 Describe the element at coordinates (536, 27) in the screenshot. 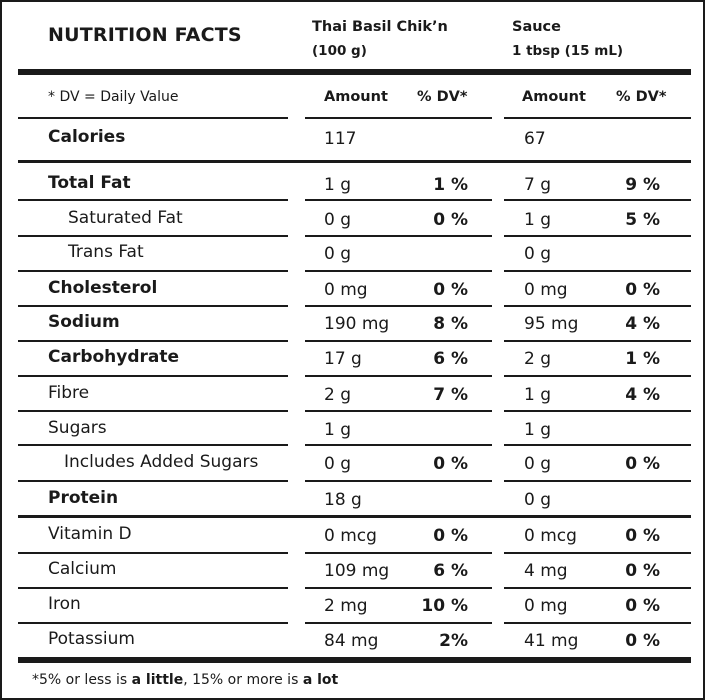

I see `column-2-name: Sauce` at that location.